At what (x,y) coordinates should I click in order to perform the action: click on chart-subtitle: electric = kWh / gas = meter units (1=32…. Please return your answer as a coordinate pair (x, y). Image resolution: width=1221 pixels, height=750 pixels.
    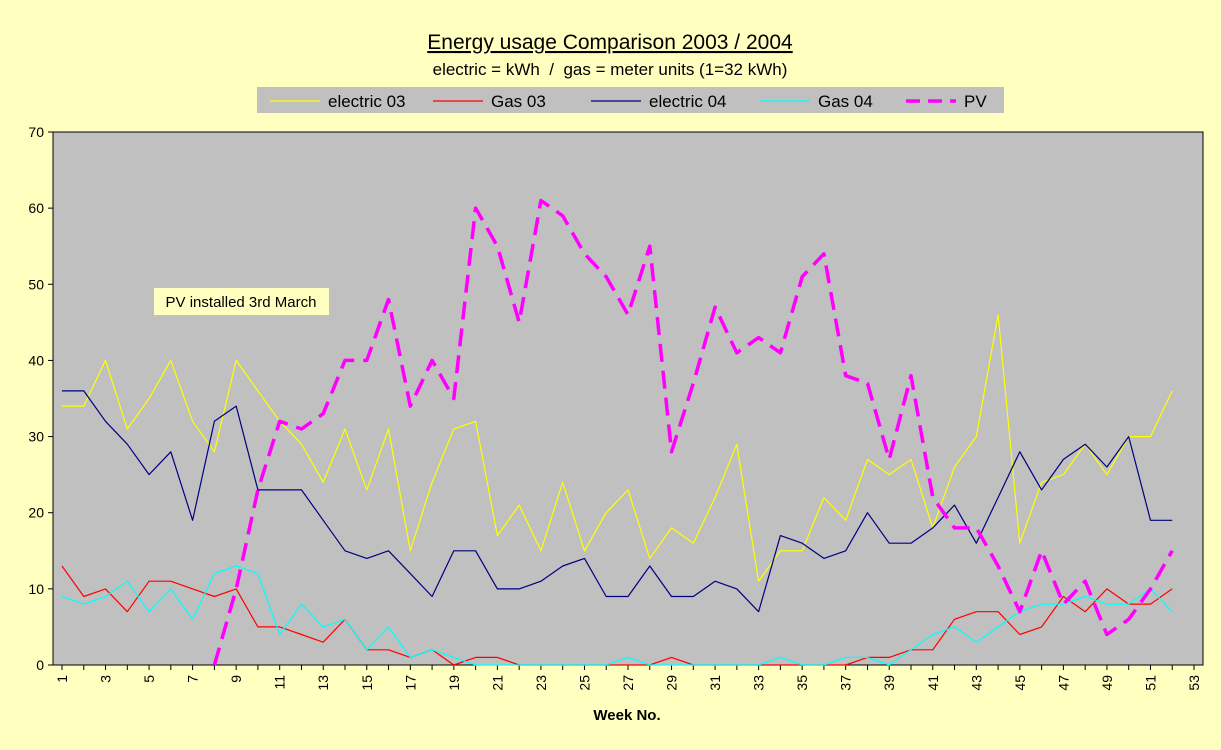
    Looking at the image, I should click on (610, 69).